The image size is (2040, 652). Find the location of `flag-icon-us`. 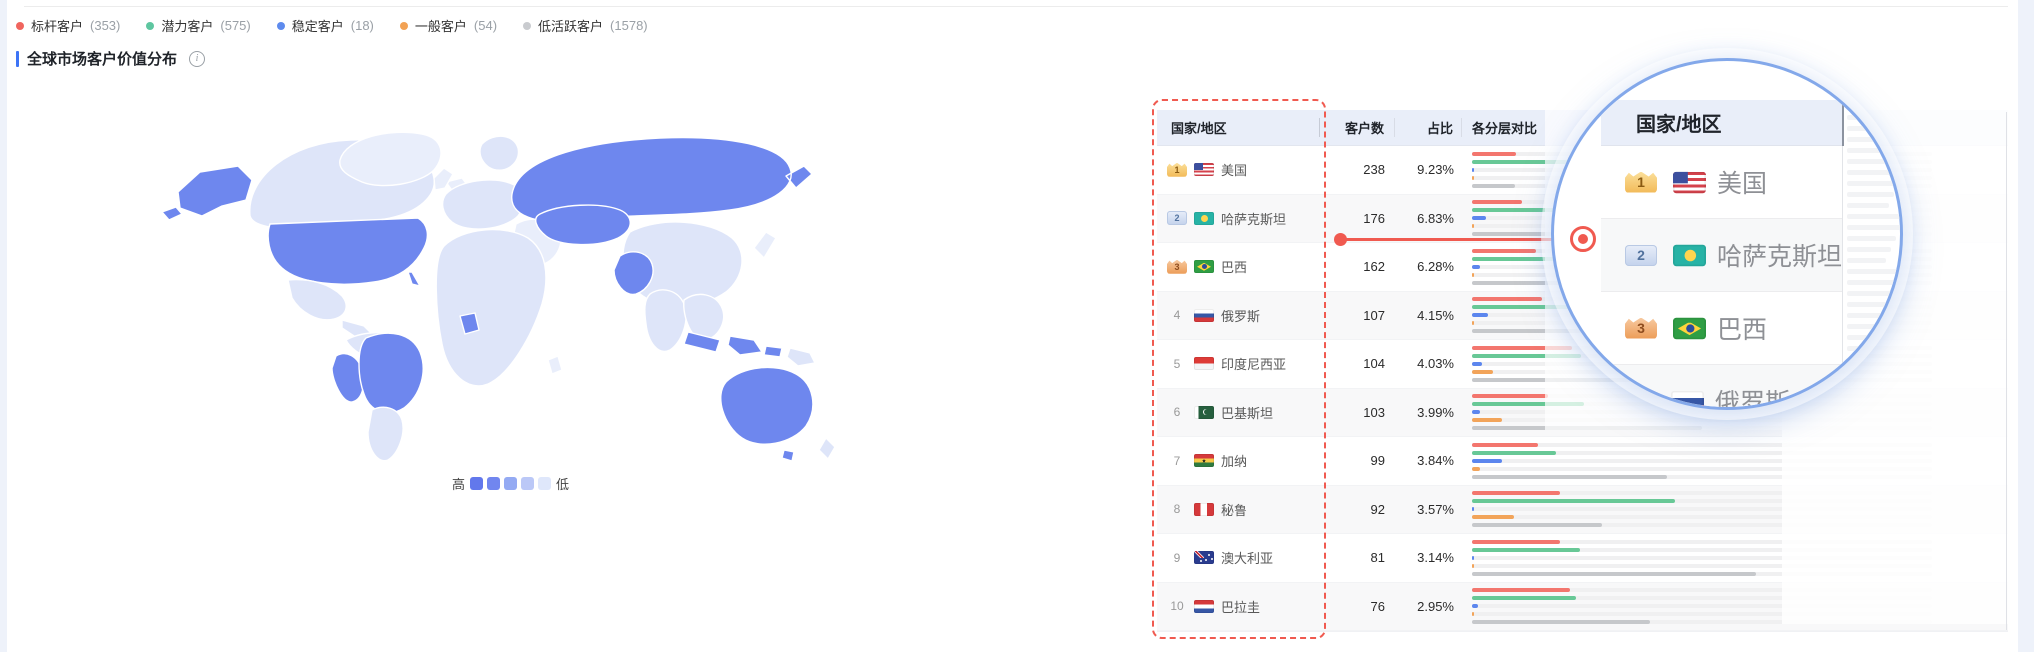

flag-icon-us is located at coordinates (1204, 170).